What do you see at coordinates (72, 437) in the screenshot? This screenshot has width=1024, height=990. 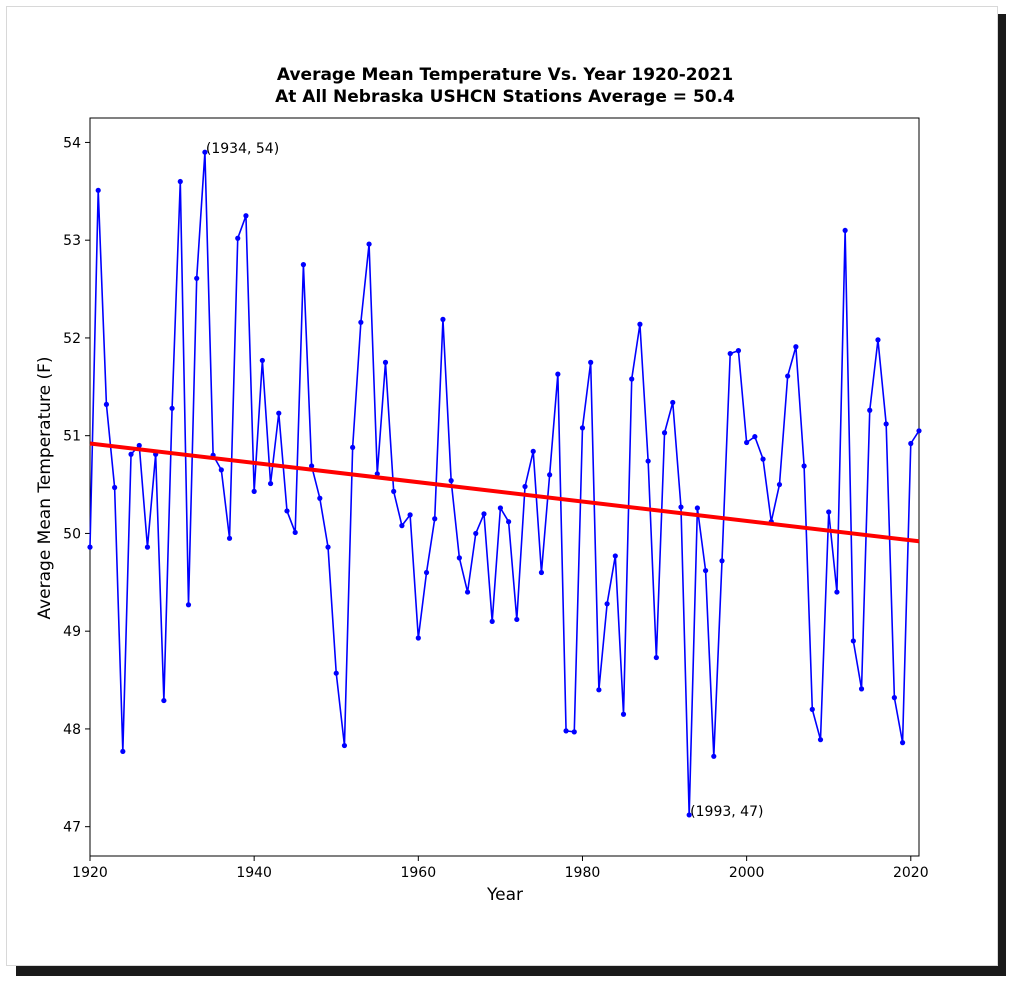 I see `y-tick-label: 51` at bounding box center [72, 437].